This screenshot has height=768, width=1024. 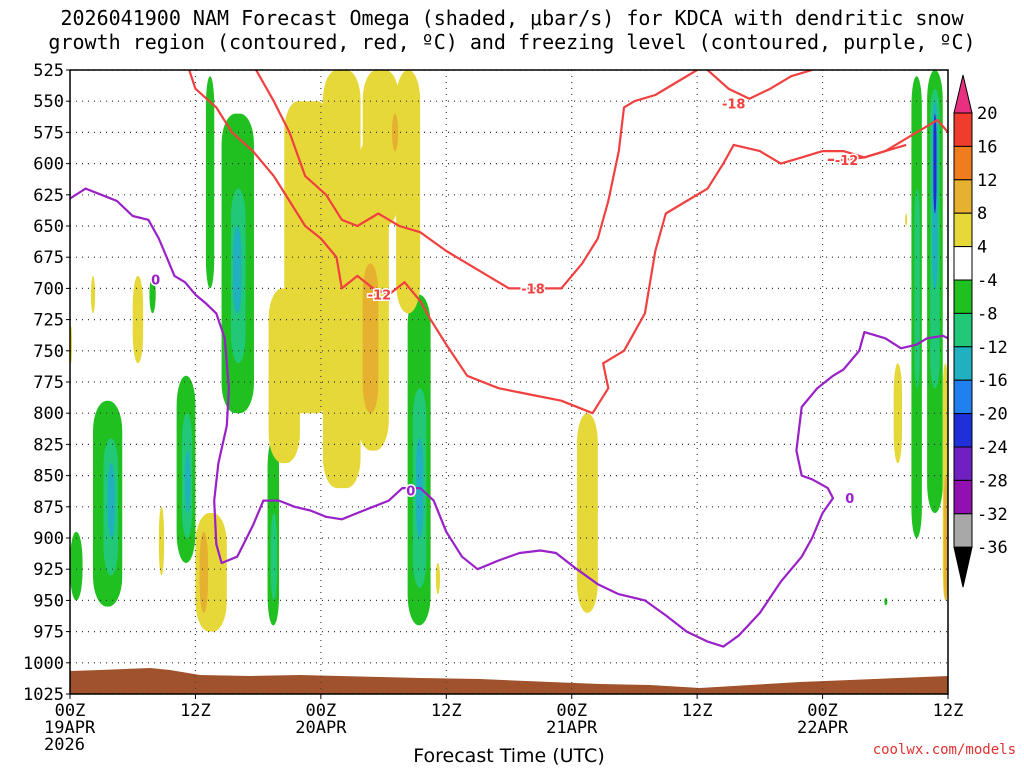 What do you see at coordinates (987, 281) in the screenshot?
I see `colorbar-label: -4` at bounding box center [987, 281].